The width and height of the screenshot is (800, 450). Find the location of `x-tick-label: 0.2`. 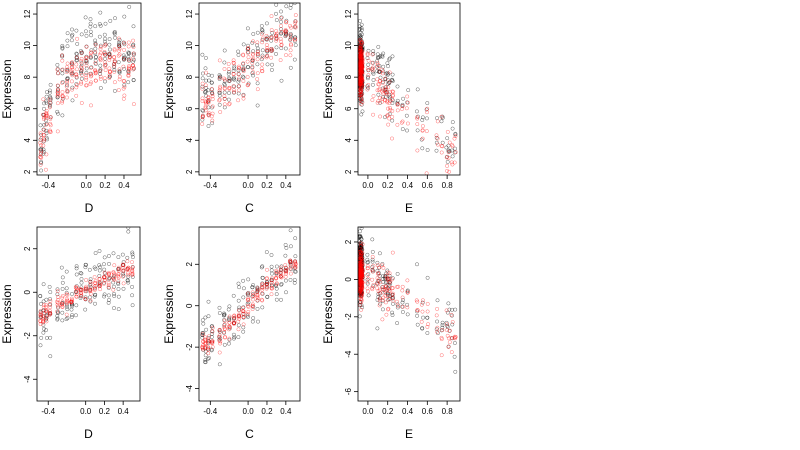

x-tick-label: 0.2 is located at coordinates (388, 411).